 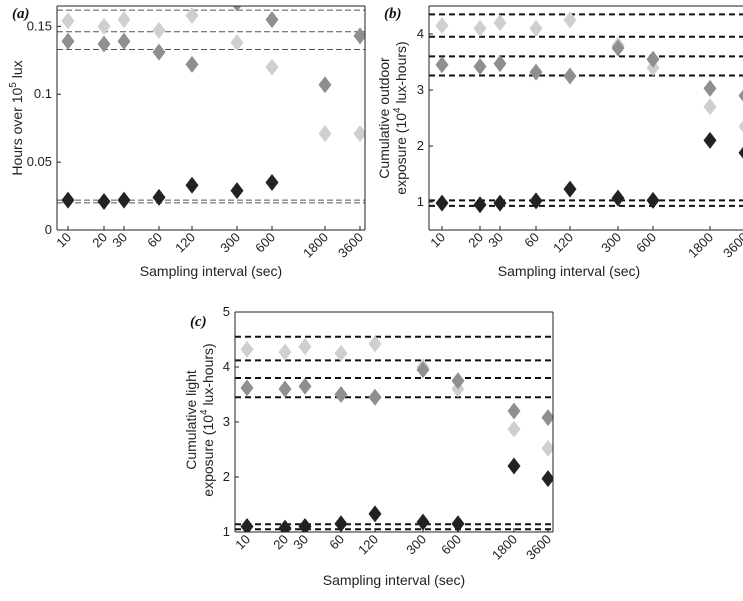 I want to click on y-tick-label: 0.15, so click(x=39, y=25).